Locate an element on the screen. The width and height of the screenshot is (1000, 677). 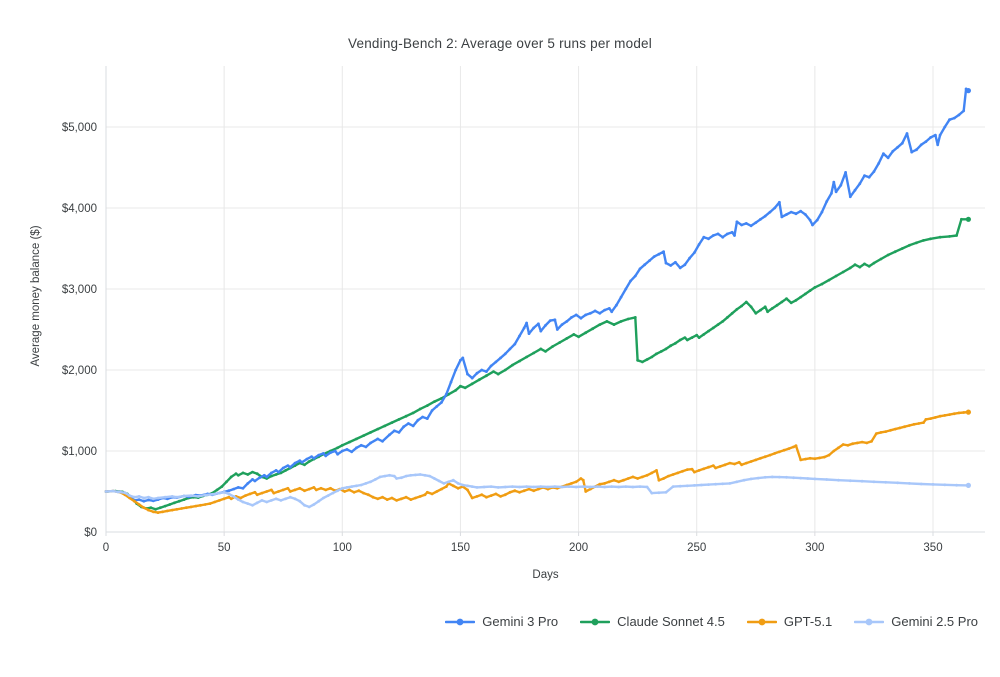
x-tick-label: 0 is located at coordinates (106, 548).